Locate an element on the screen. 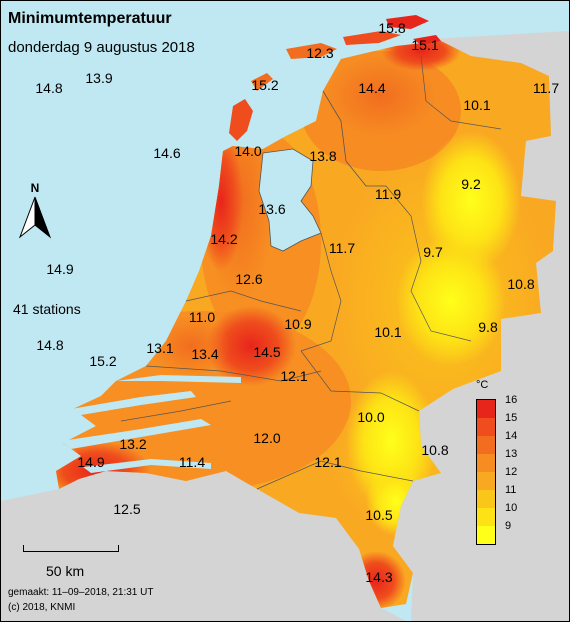  station-value: 14.3 is located at coordinates (379, 577).